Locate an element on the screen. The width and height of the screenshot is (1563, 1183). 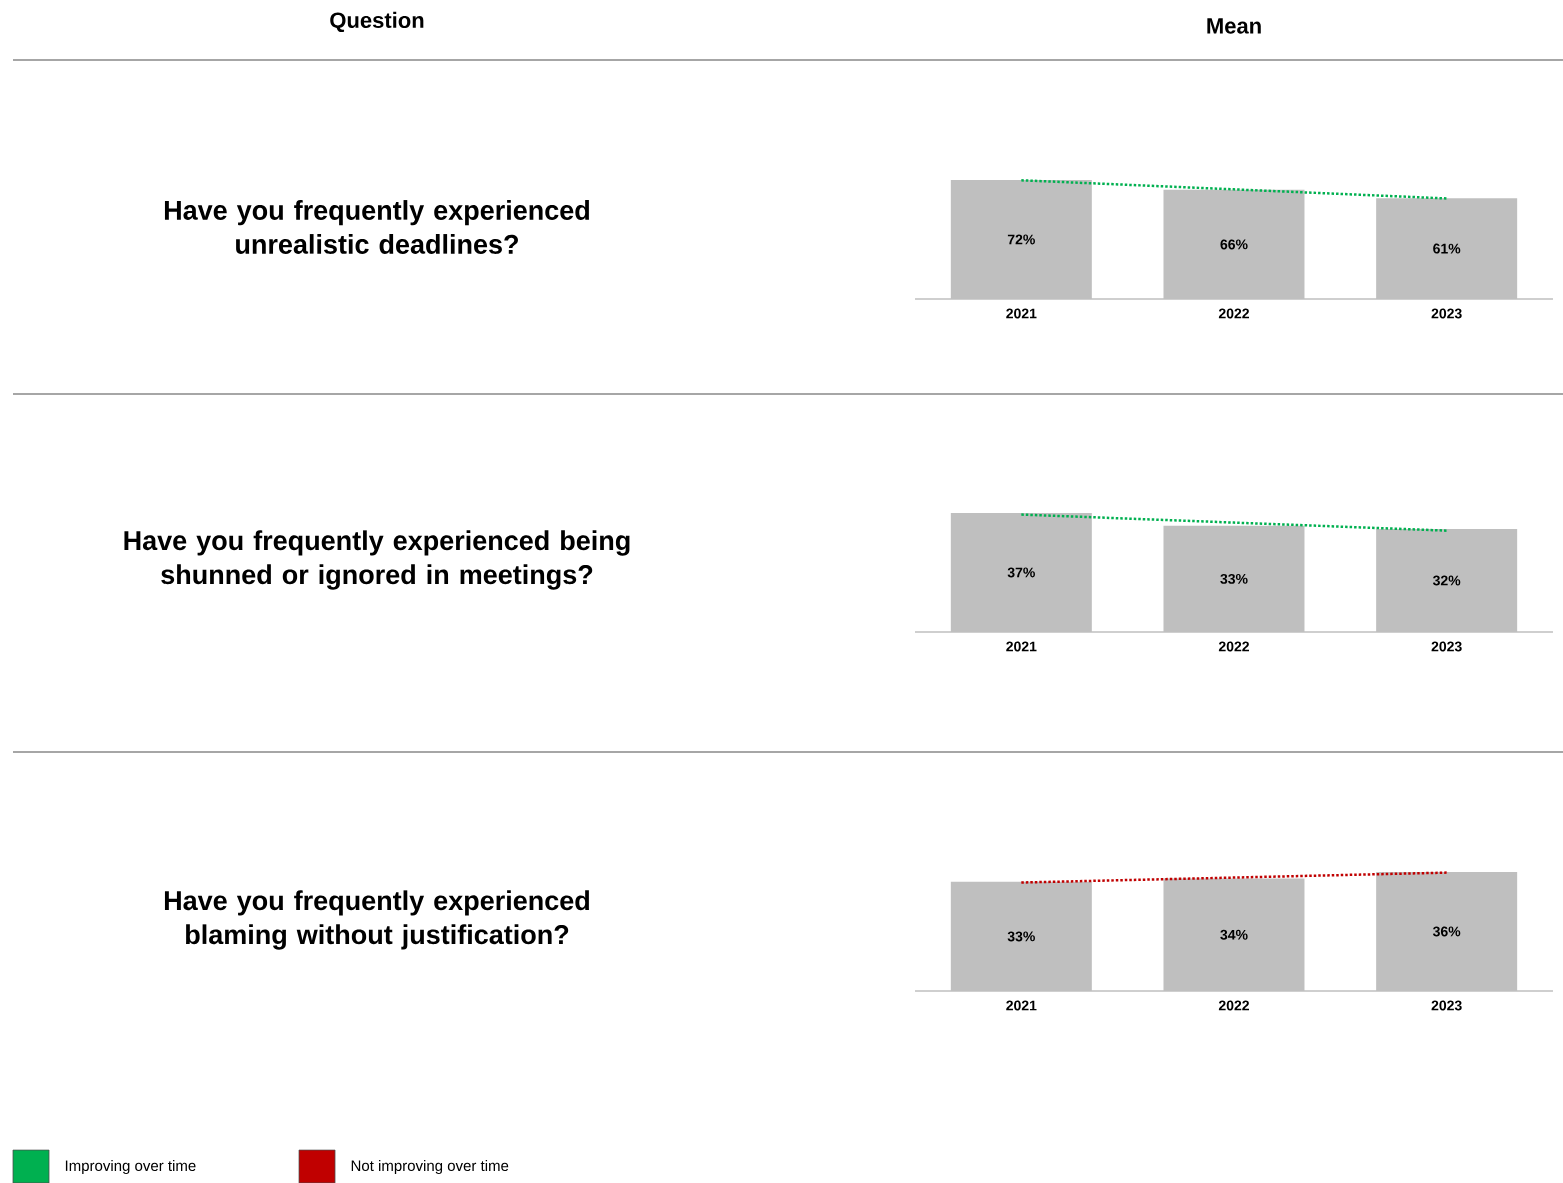
category-label: Improving over time is located at coordinates (130, 1167).